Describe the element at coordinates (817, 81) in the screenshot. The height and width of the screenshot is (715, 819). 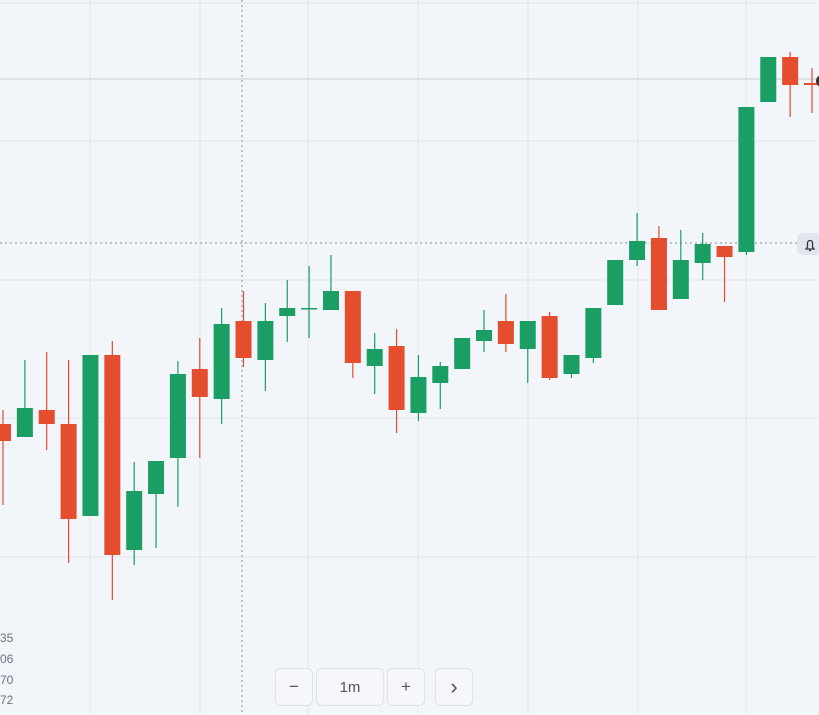
I see `last-price-dot` at that location.